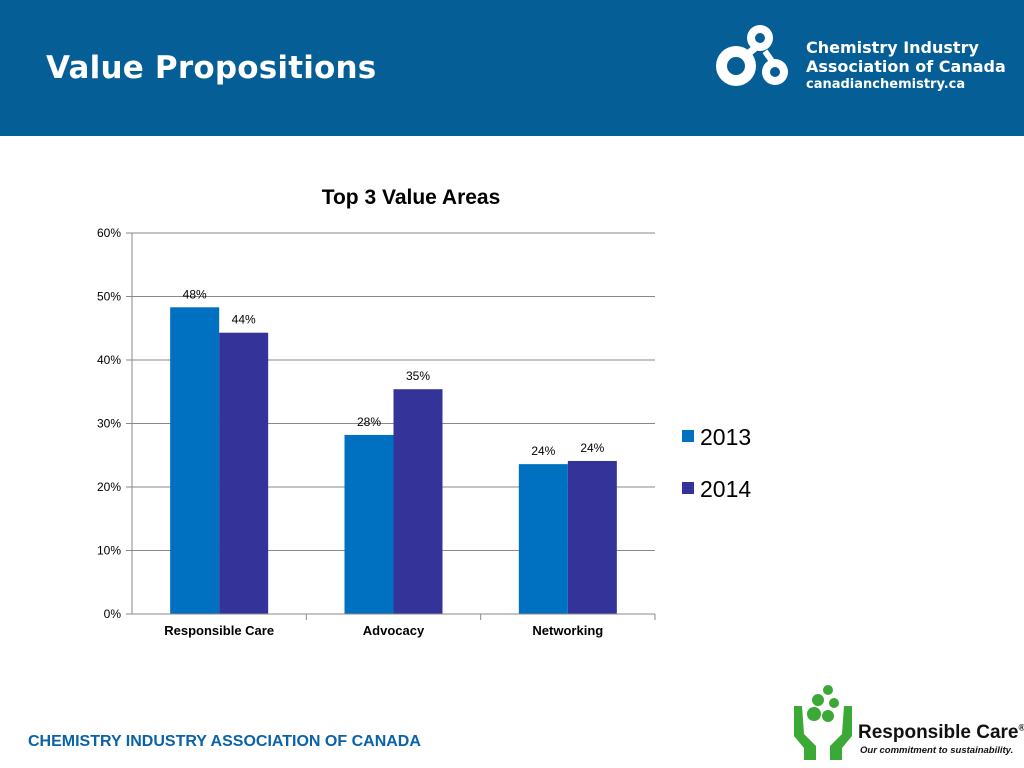 The image size is (1024, 768). I want to click on responsible-care-tagline: Our commitment to sustainability., so click(937, 750).